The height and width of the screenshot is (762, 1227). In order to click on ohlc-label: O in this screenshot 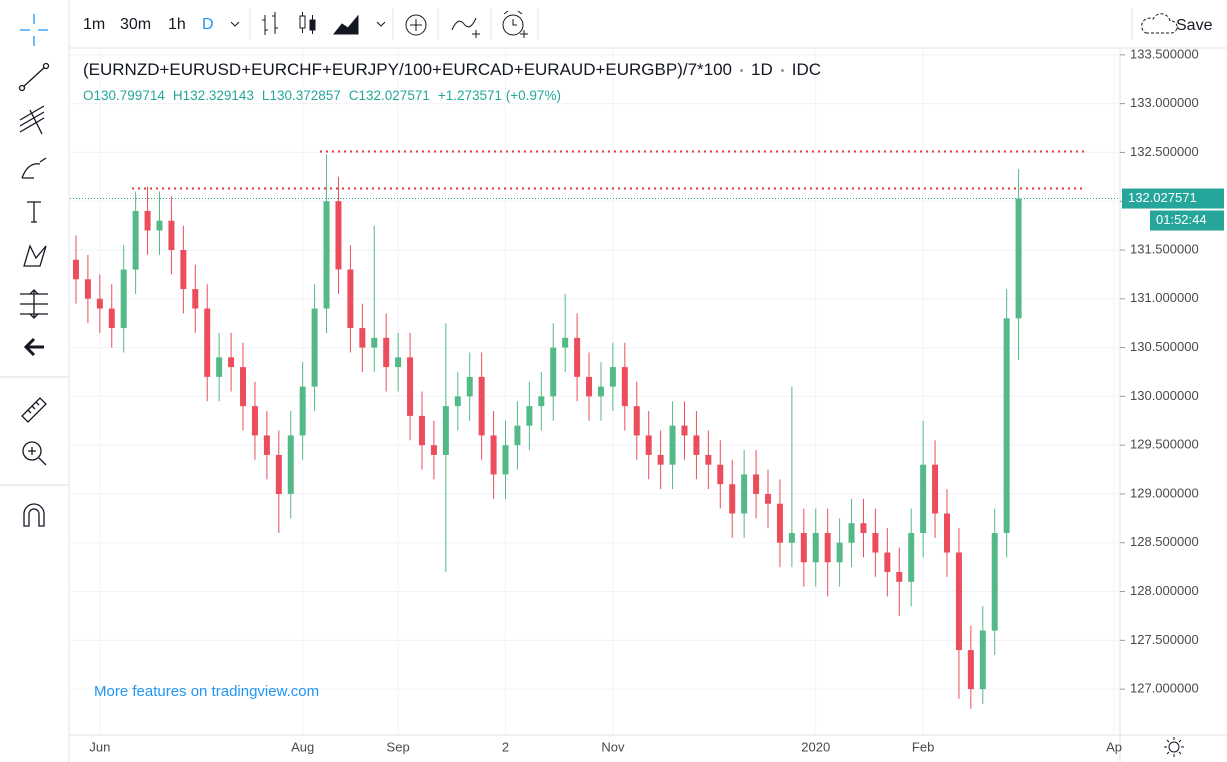, I will do `click(88, 95)`.